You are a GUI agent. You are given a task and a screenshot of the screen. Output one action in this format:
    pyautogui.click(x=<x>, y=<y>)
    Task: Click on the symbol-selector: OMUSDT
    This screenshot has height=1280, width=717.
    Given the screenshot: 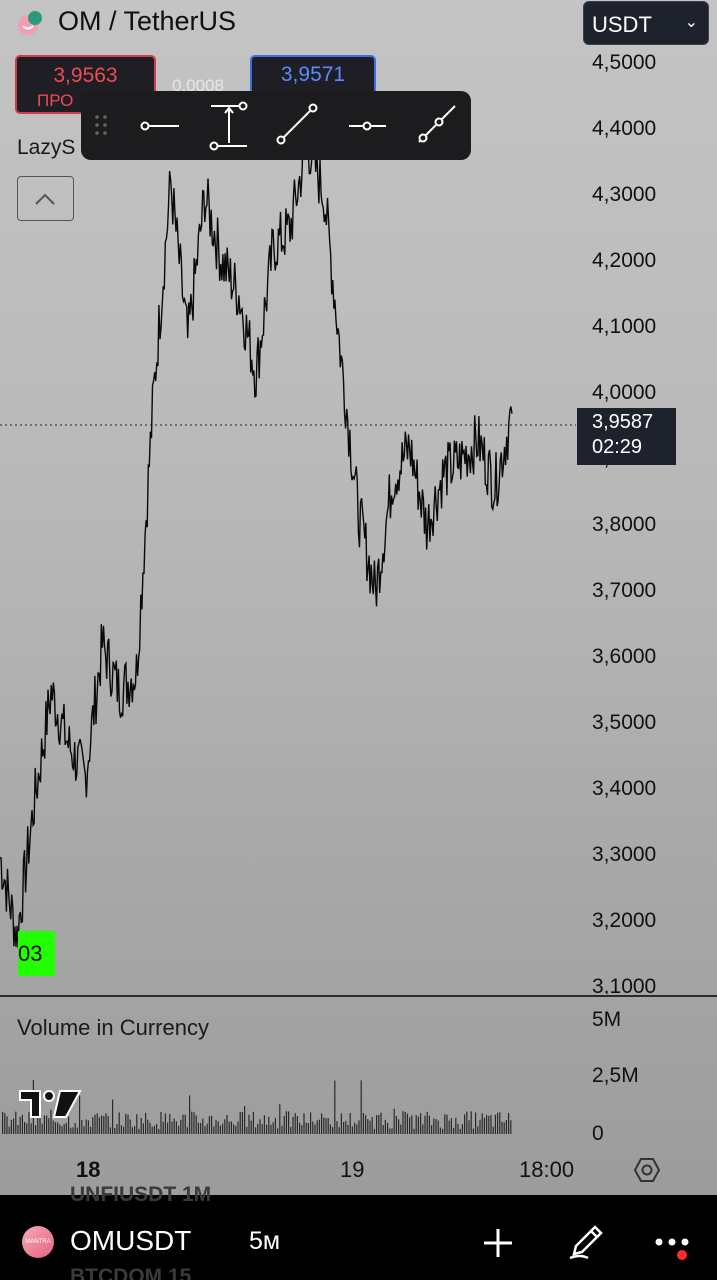 What is the action you would take?
    pyautogui.click(x=131, y=1240)
    